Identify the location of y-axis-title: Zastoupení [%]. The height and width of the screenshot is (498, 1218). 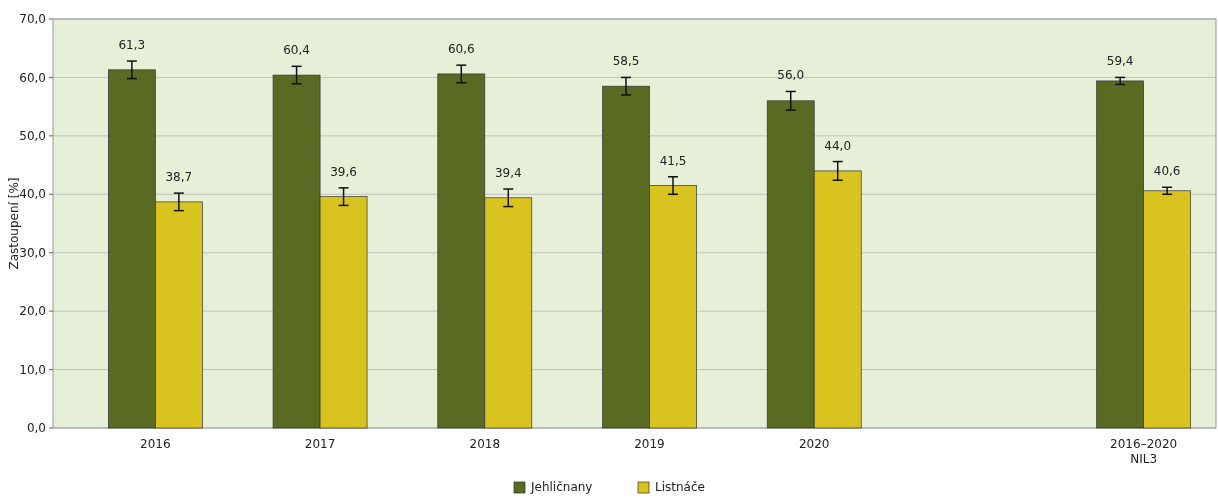
(14, 223).